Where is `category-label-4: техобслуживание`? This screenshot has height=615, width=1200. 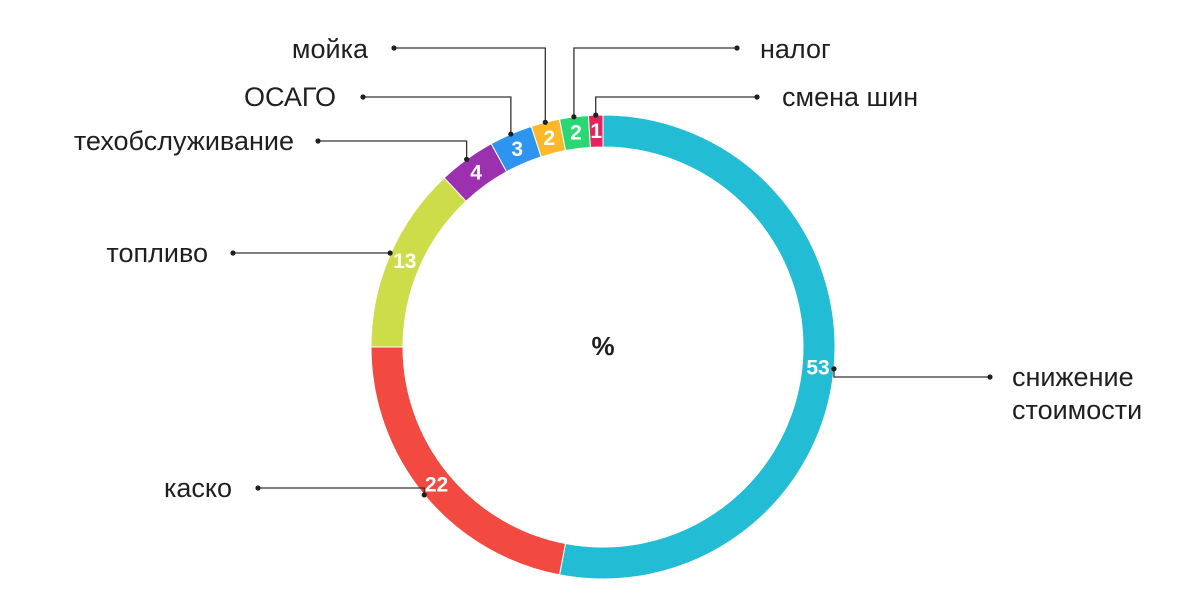 category-label-4: техобслуживание is located at coordinates (184, 141).